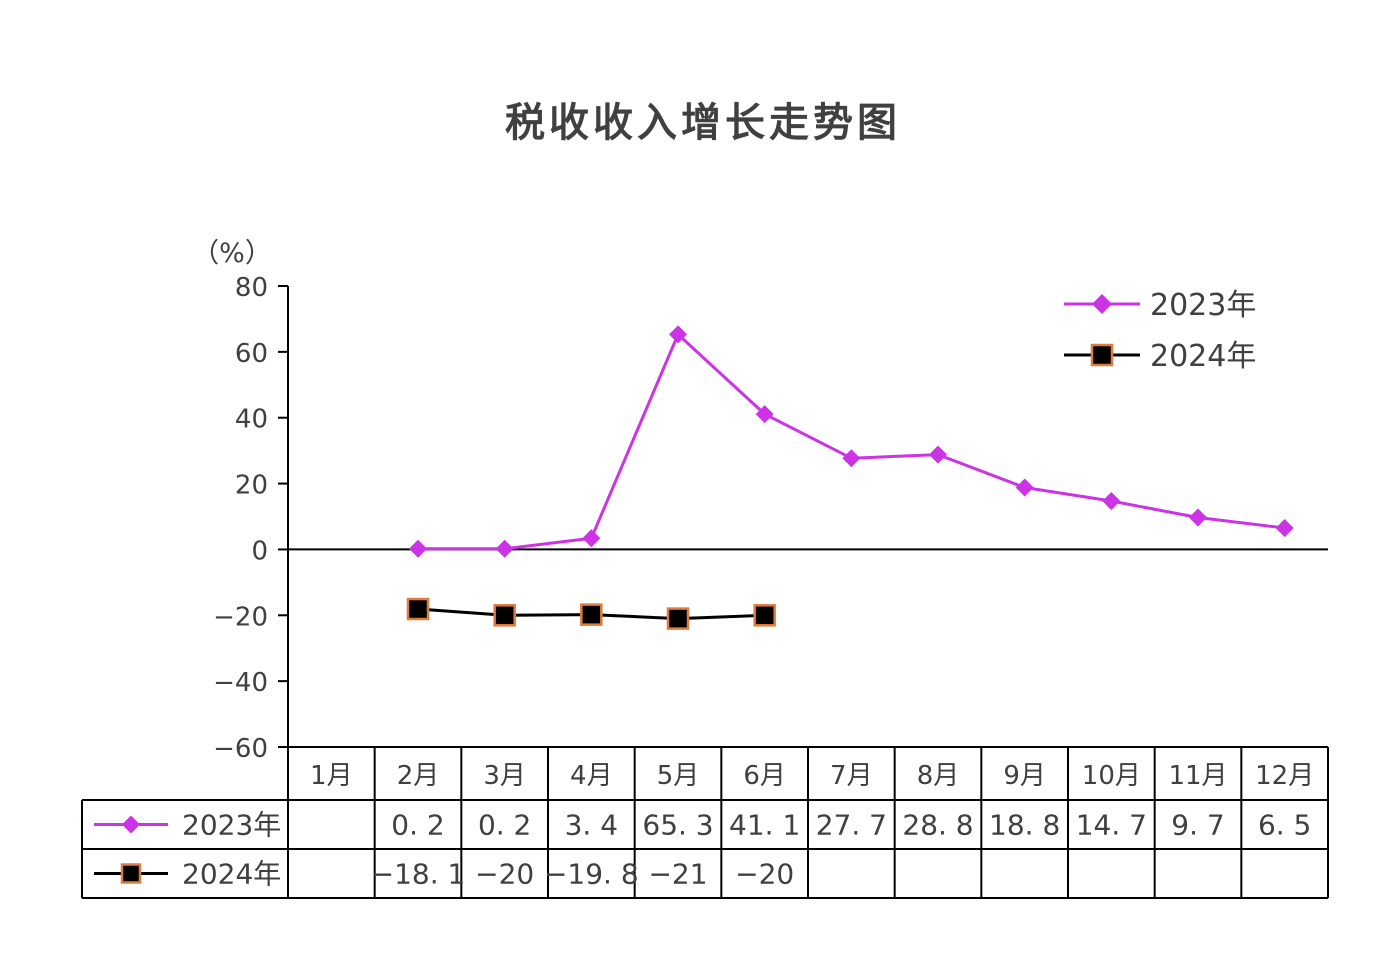 Image resolution: width=1386 pixels, height=968 pixels. I want to click on category-label: 12月, so click(1284, 776).